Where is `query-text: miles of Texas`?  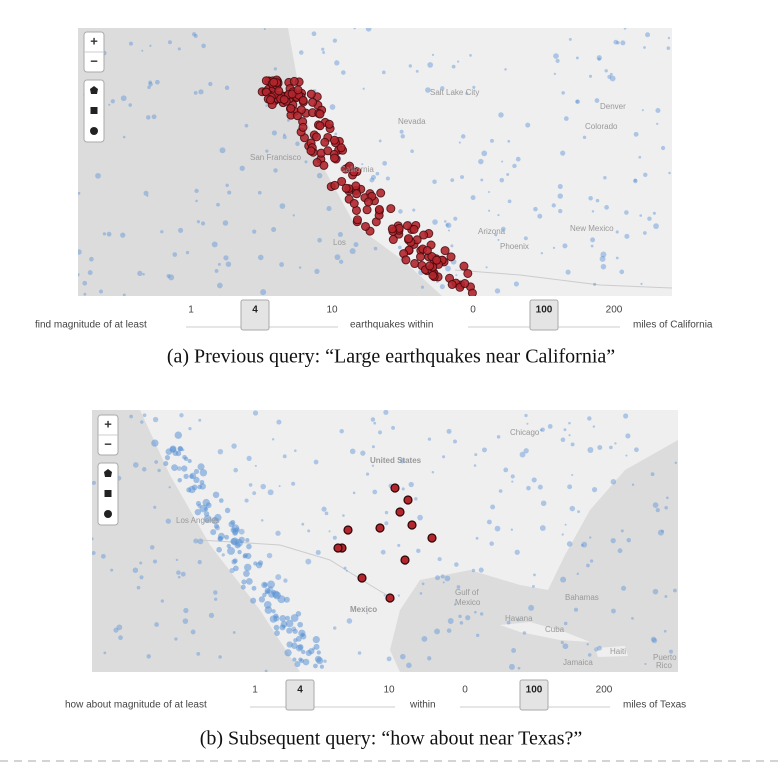
query-text: miles of Texas is located at coordinates (654, 705).